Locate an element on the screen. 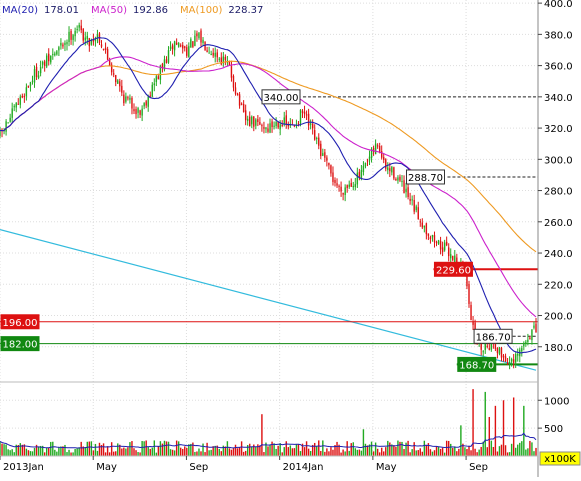  legend-value: 178.01 is located at coordinates (61, 10).